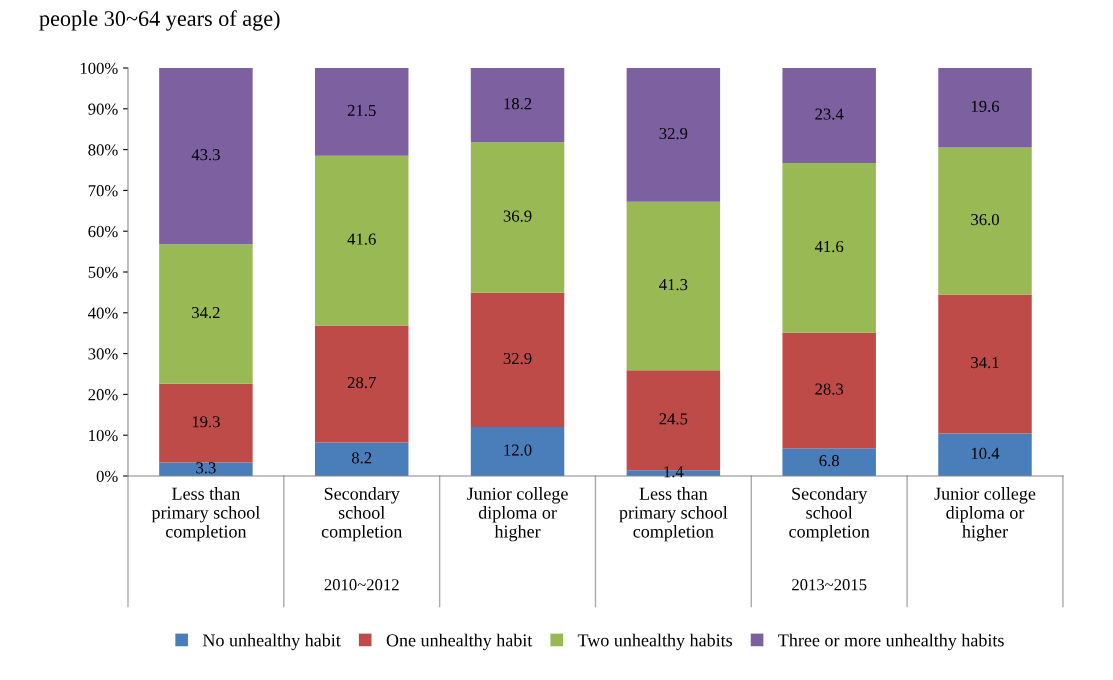 The height and width of the screenshot is (680, 1113). Describe the element at coordinates (459, 642) in the screenshot. I see `legend-label: One unhealthy habit` at that location.